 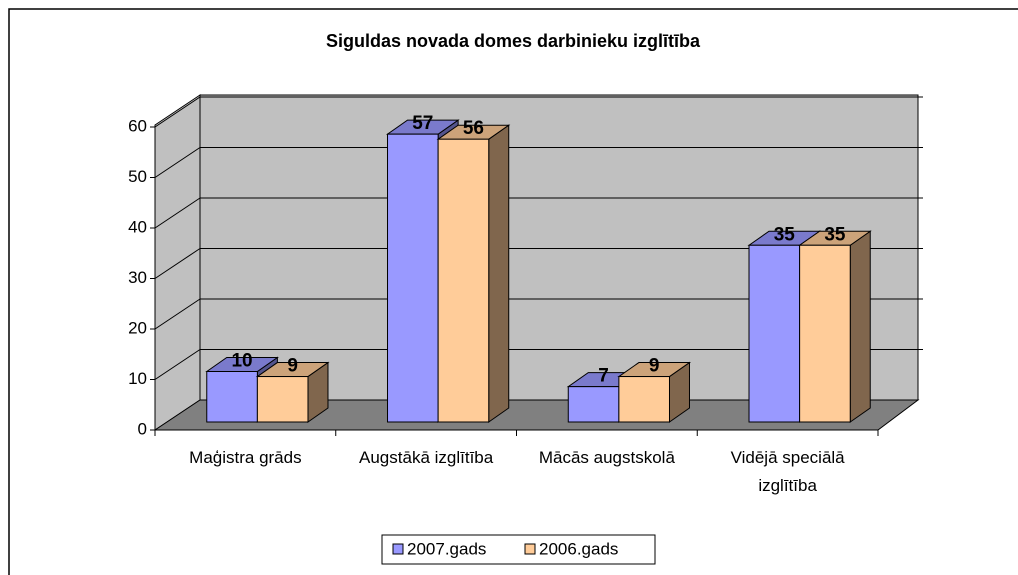 What do you see at coordinates (137, 125) in the screenshot?
I see `y-tick-label: 60` at bounding box center [137, 125].